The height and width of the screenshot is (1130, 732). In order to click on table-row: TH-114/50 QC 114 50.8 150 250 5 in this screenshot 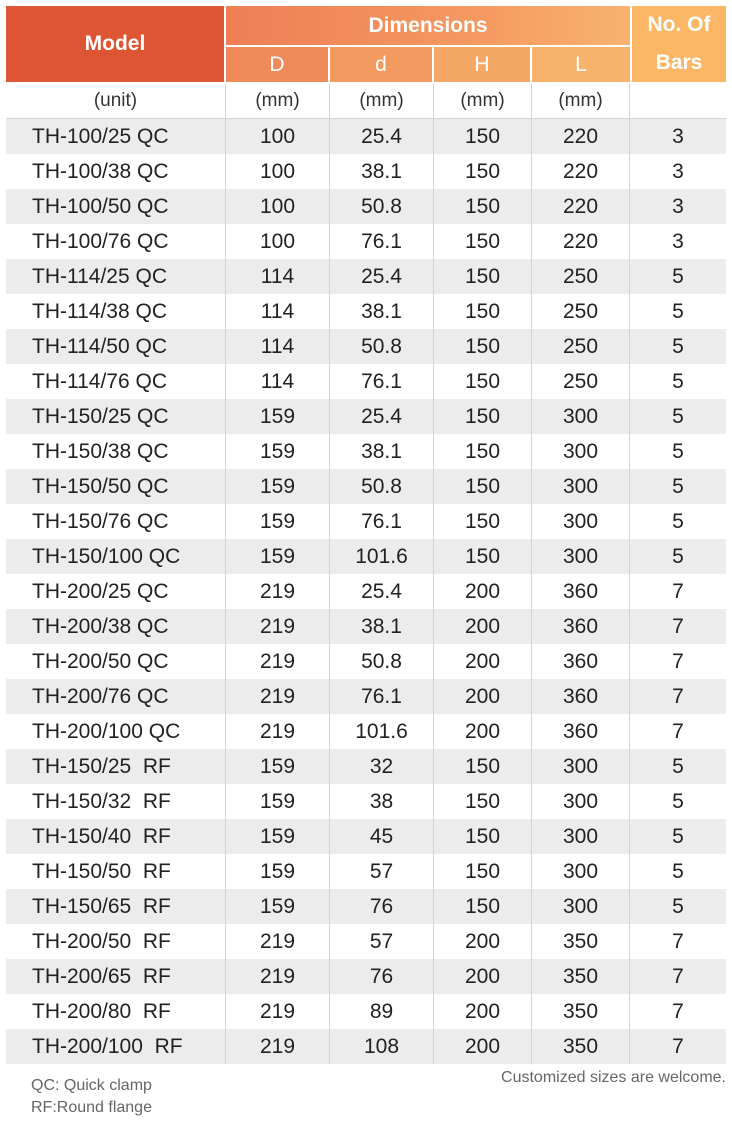, I will do `click(366, 346)`.